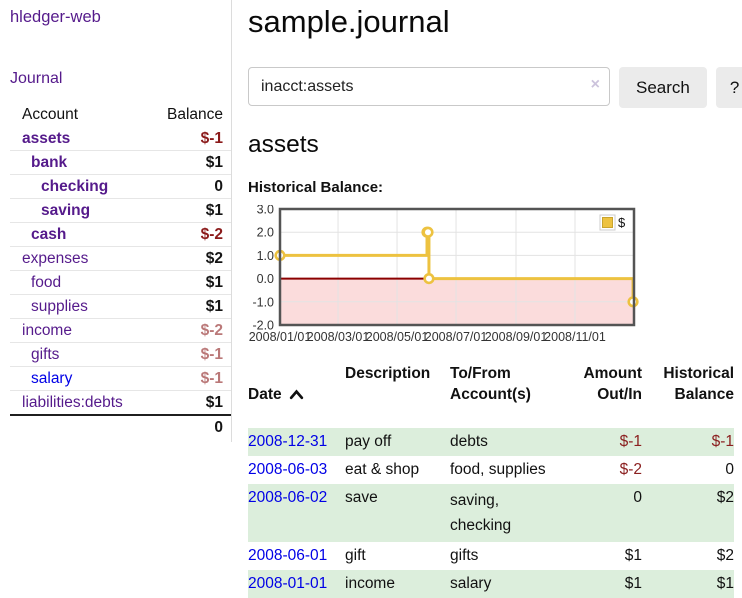  I want to click on svg-text: 2008/09/01, so click(516, 337).